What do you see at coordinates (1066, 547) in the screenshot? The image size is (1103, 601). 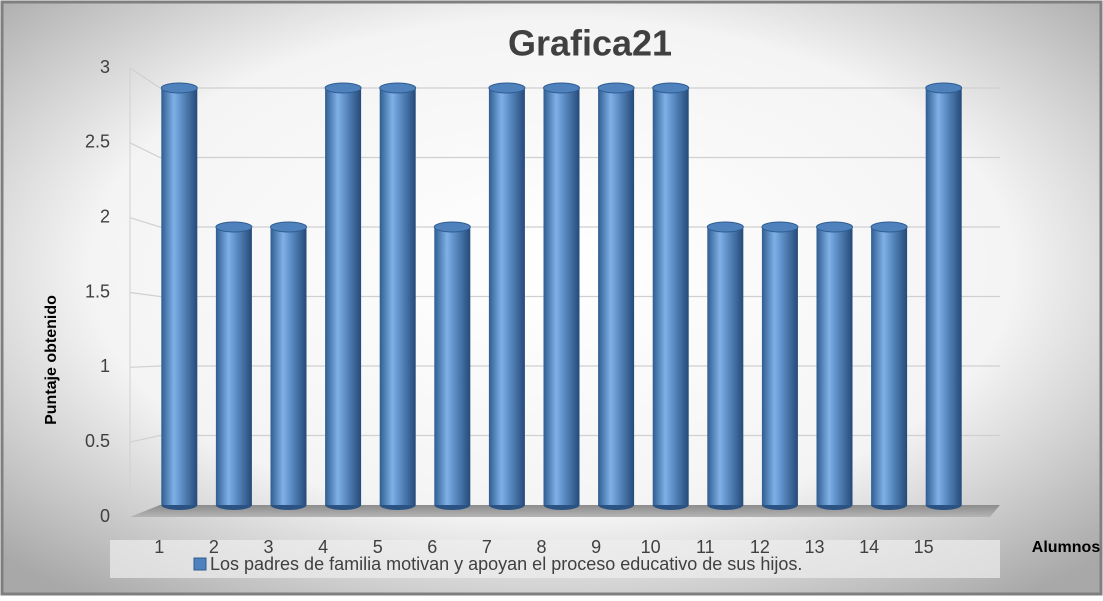 I see `x-axis-label: Alumnos` at bounding box center [1066, 547].